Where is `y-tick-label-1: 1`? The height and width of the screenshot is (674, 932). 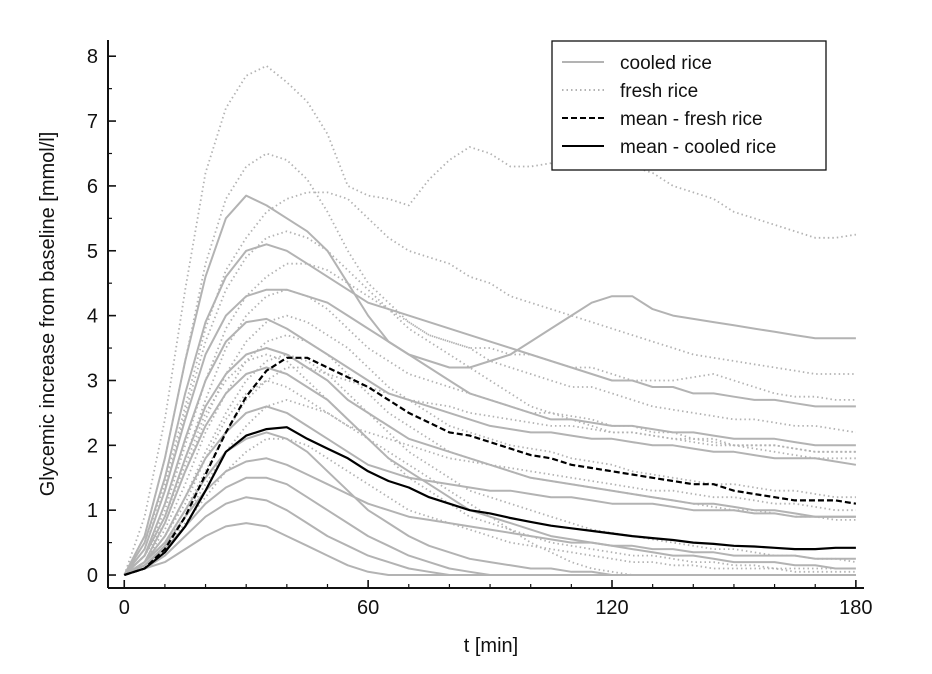
y-tick-label-1: 1 is located at coordinates (92, 511).